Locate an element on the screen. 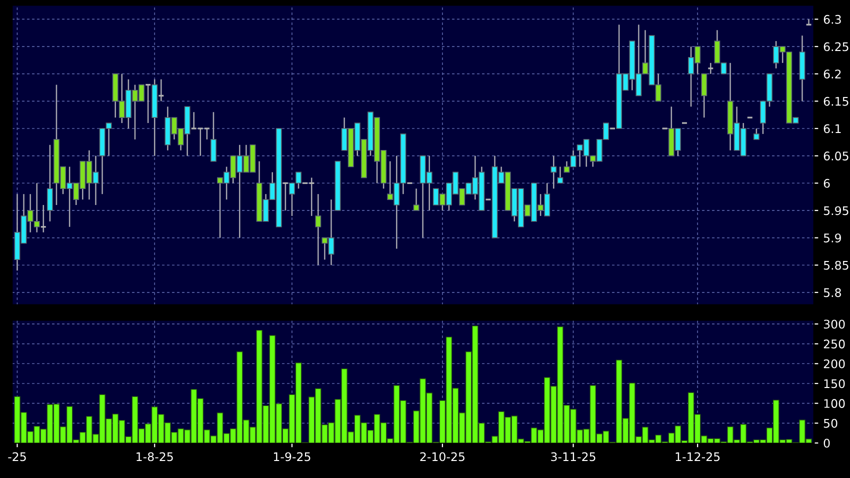  y-tick-label: 5.8 is located at coordinates (832, 293).